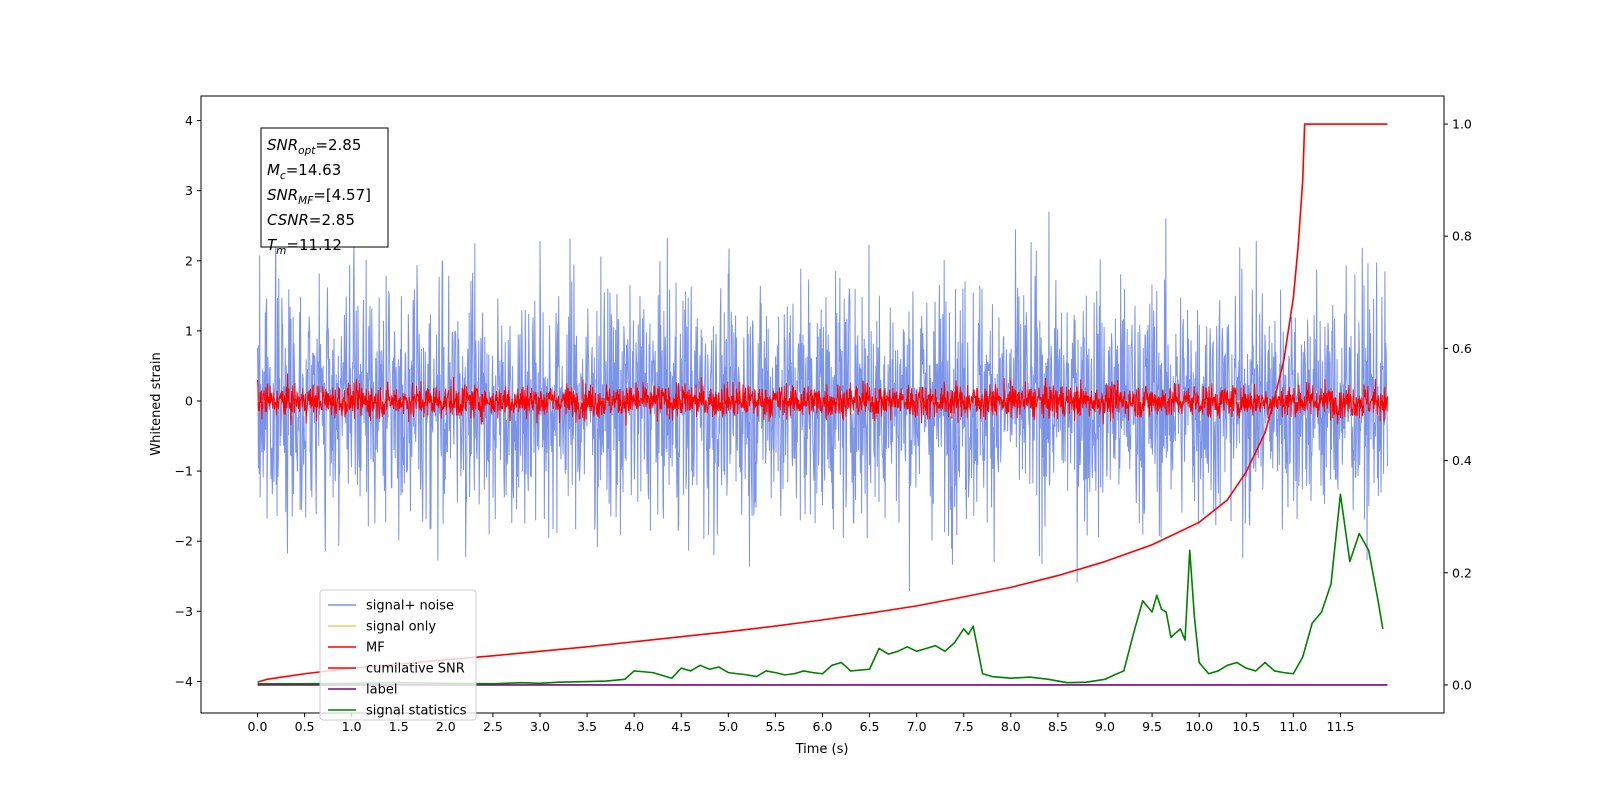 The image size is (1600, 804). What do you see at coordinates (493, 726) in the screenshot?
I see `x-tick-label: 2.5` at bounding box center [493, 726].